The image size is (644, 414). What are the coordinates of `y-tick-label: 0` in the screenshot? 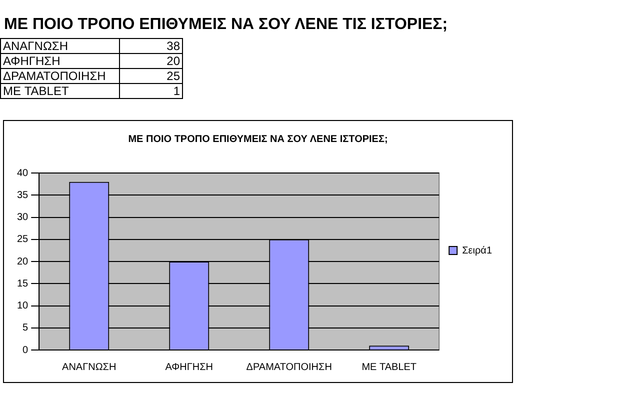 It's located at (25, 350).